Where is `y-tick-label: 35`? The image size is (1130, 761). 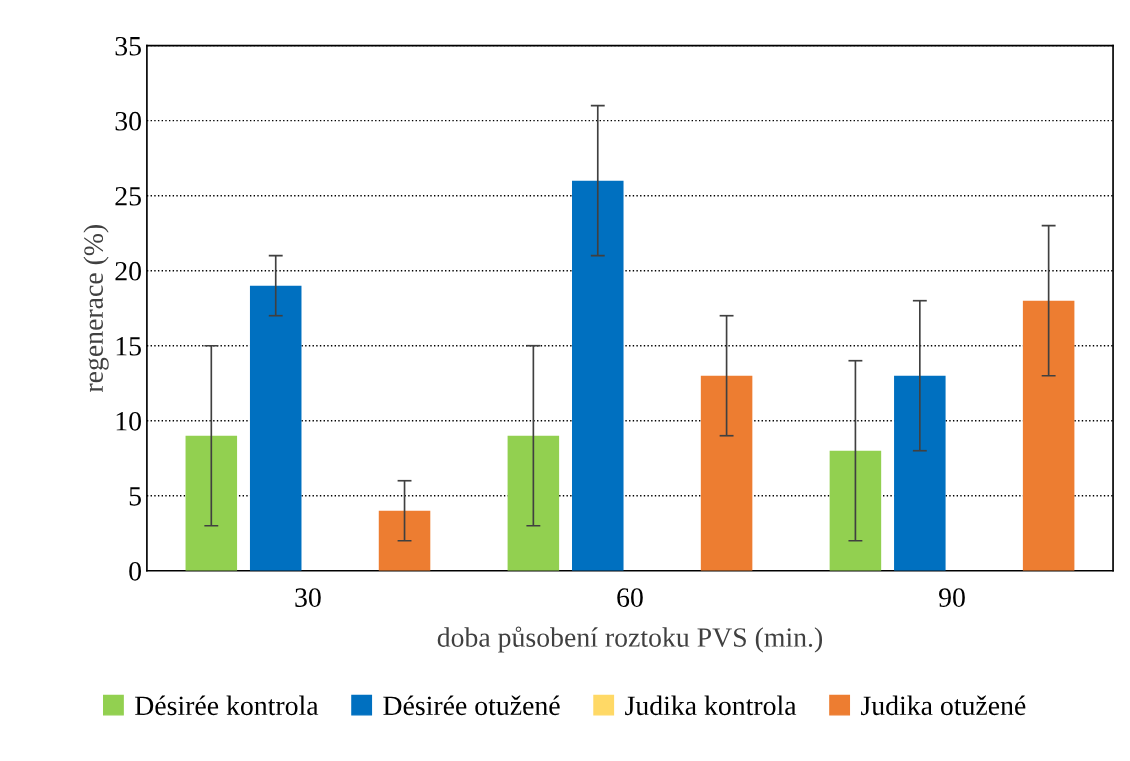
y-tick-label: 35 is located at coordinates (128, 46).